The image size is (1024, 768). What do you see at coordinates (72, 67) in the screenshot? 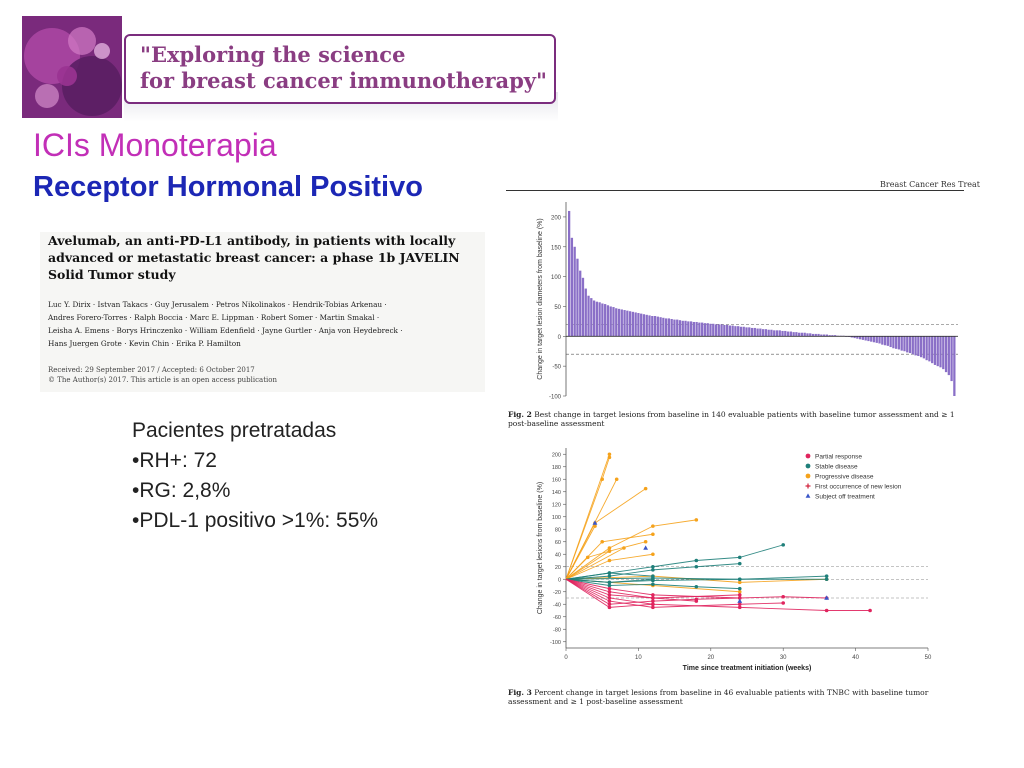
I see `conference-logo-image` at bounding box center [72, 67].